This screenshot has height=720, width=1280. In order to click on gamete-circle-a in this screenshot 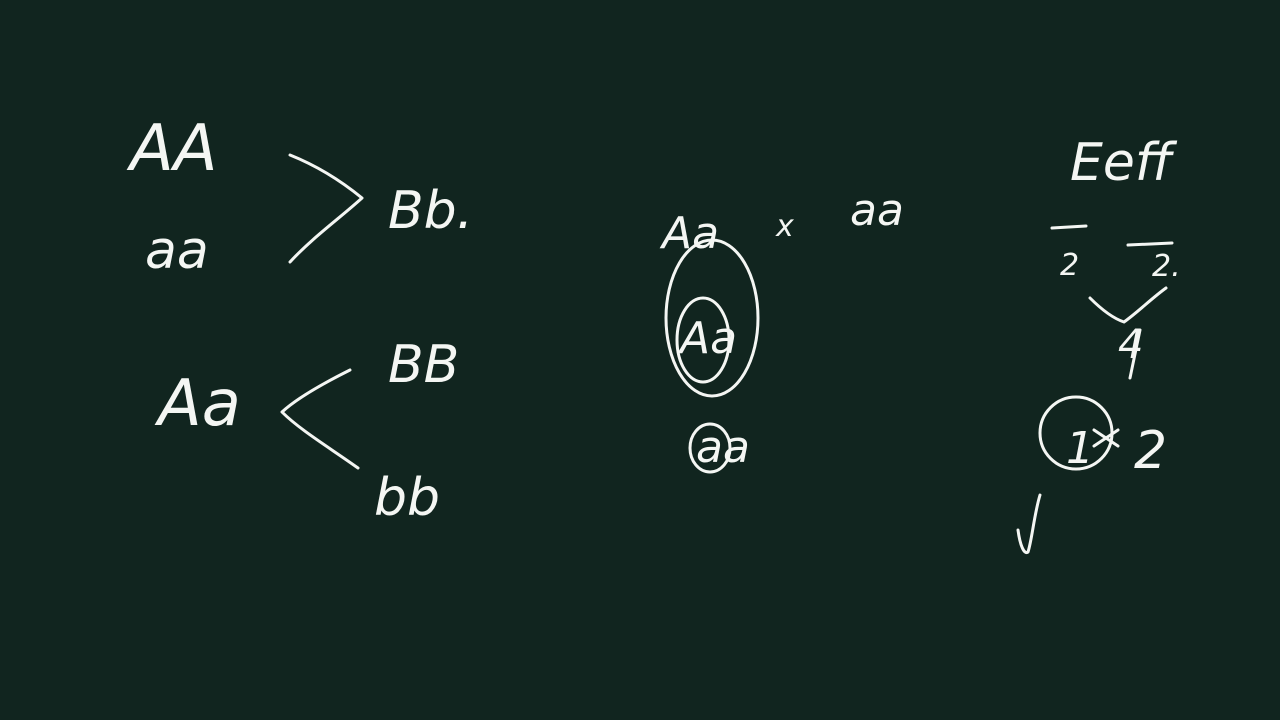, I will do `click(710, 448)`.